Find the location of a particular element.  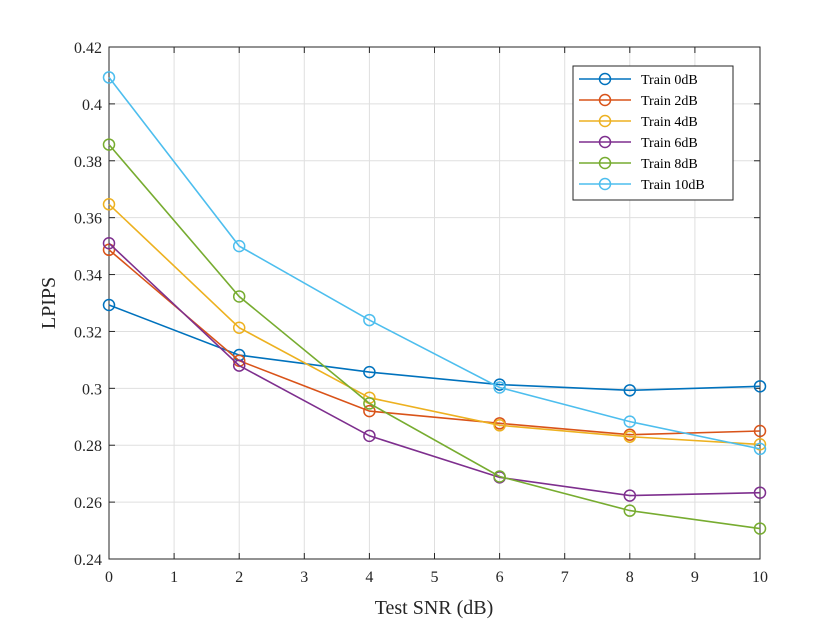

y-tick-label: 0.32 is located at coordinates (88, 332).